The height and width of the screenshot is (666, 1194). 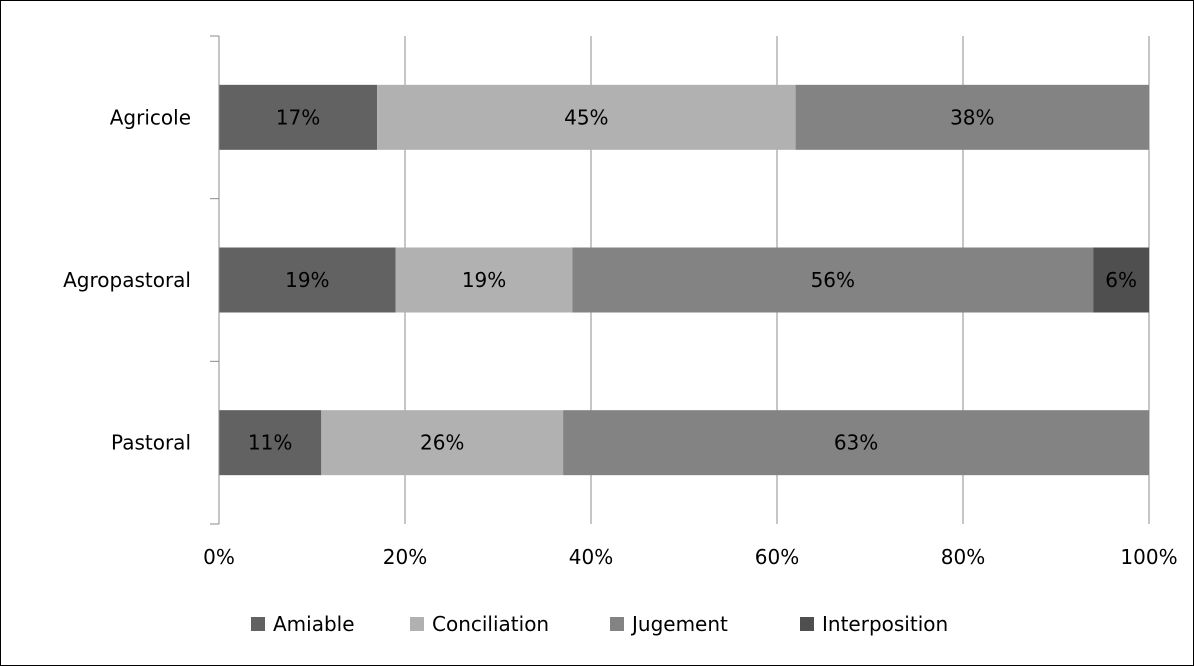 I want to click on x-tick-label: 0%, so click(x=219, y=557).